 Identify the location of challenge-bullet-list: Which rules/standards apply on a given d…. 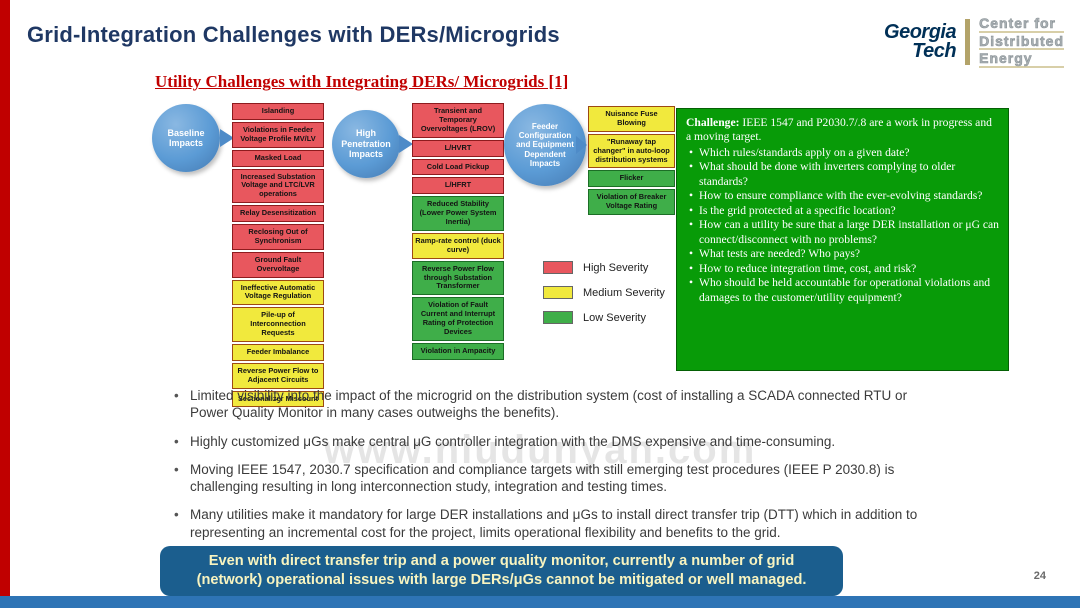
(842, 225).